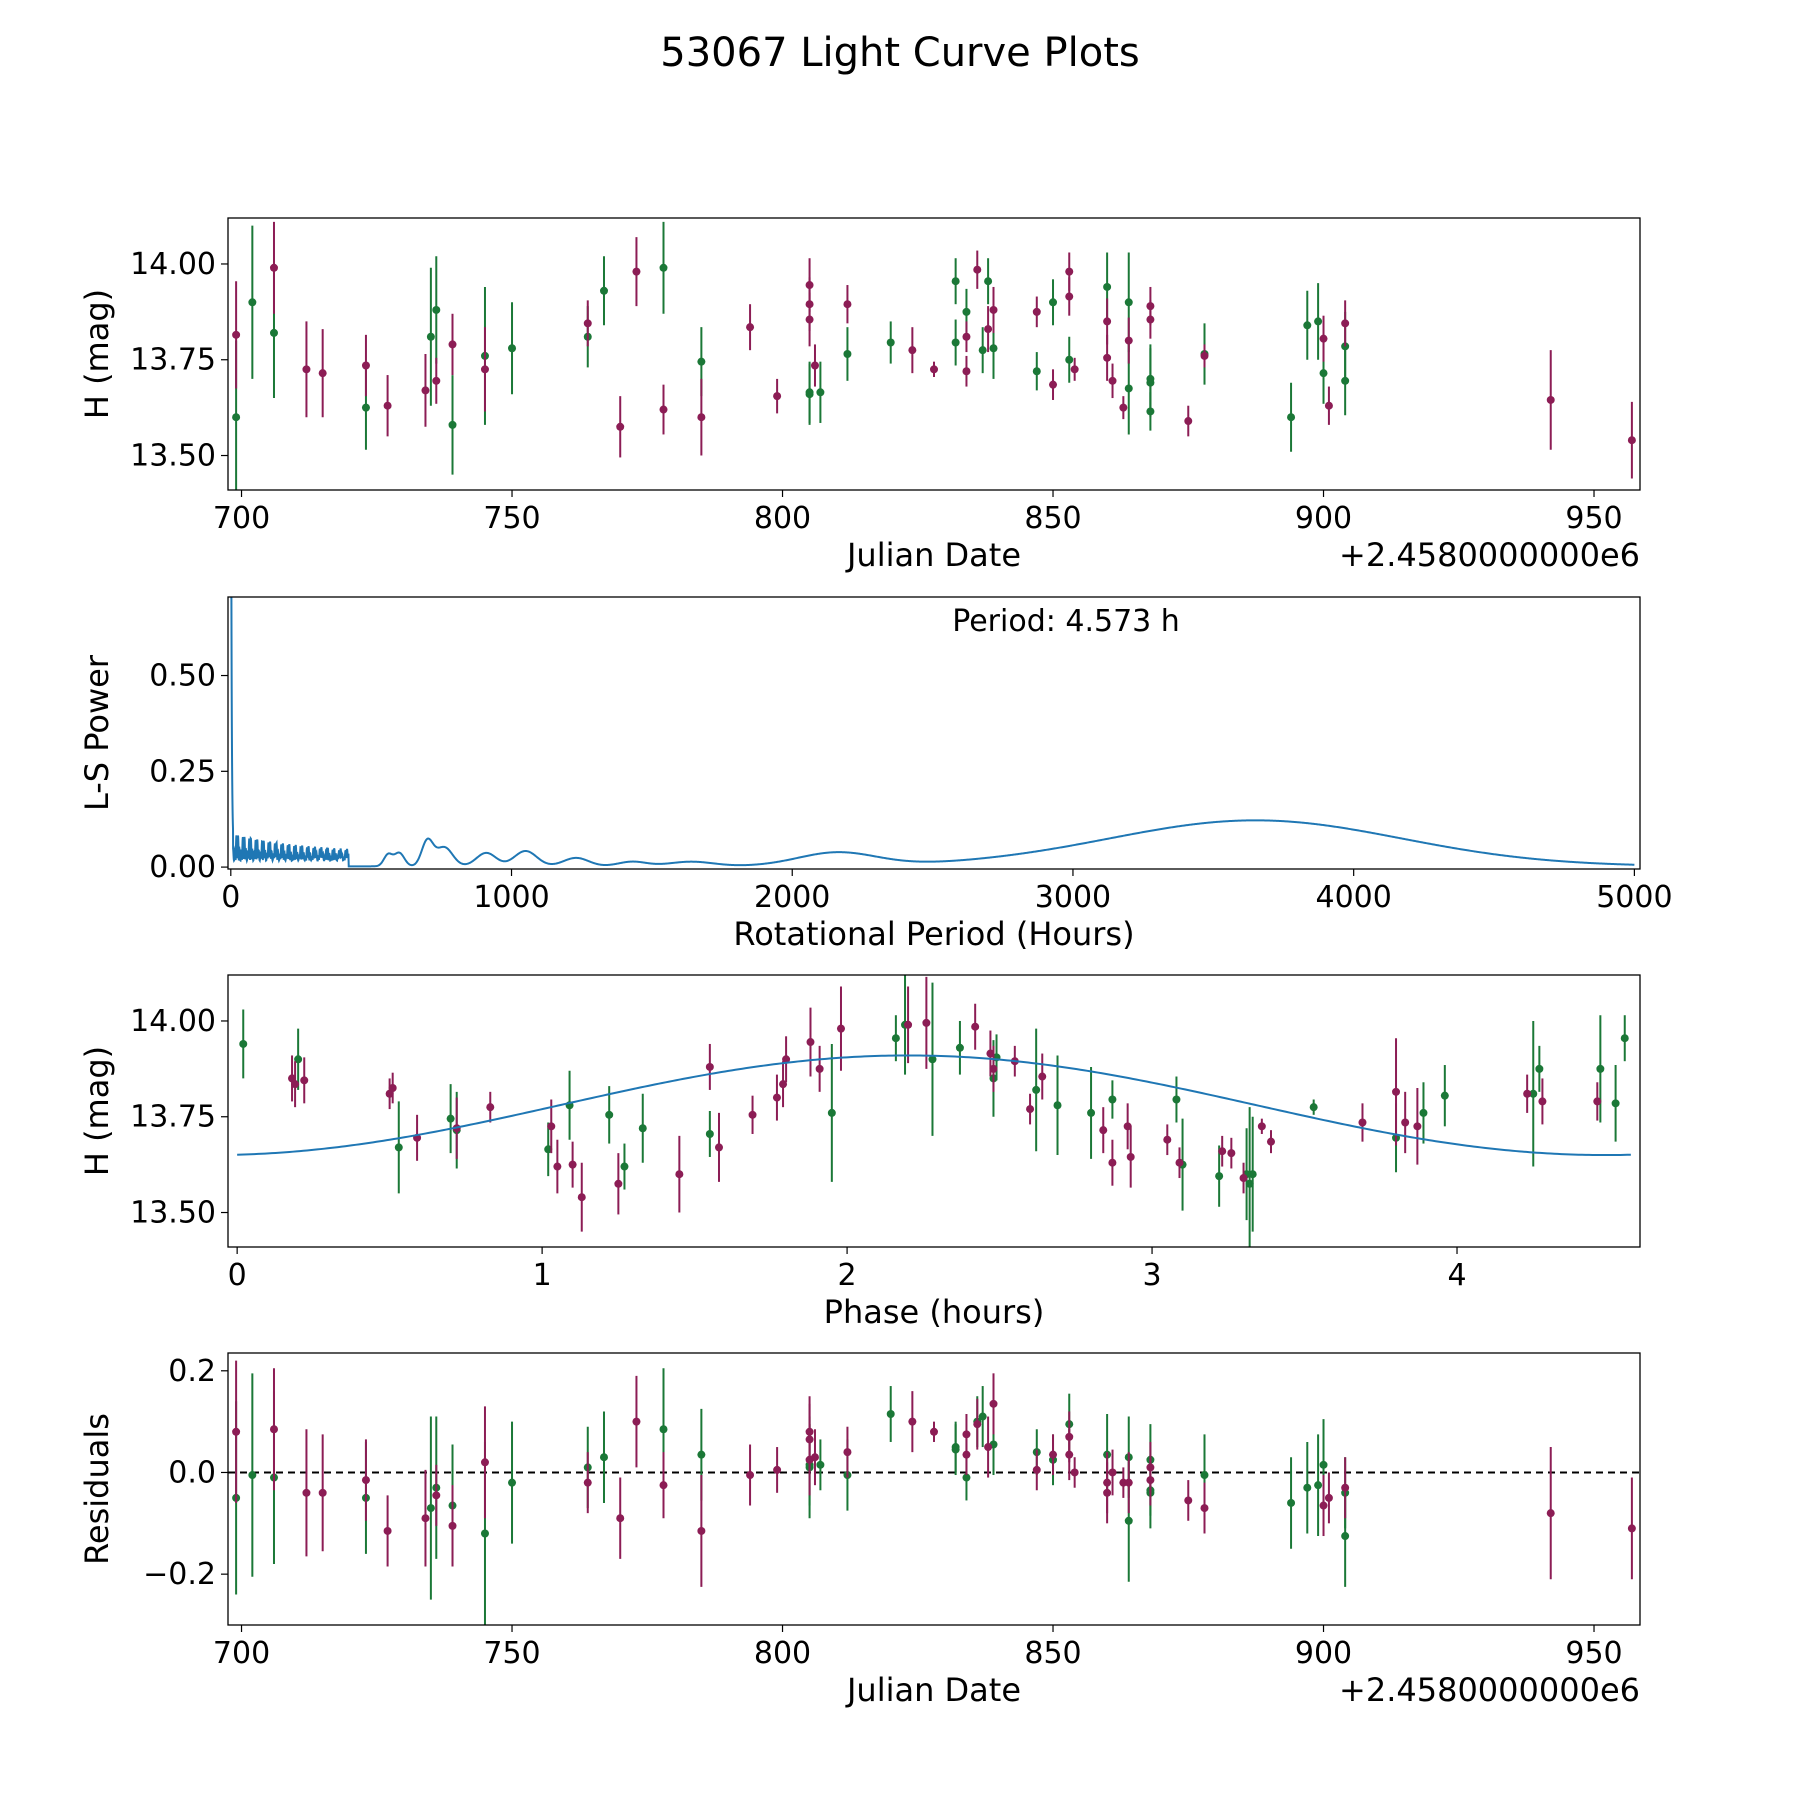 The height and width of the screenshot is (1804, 1800). I want to click on x-tick-label: 1, so click(542, 1275).